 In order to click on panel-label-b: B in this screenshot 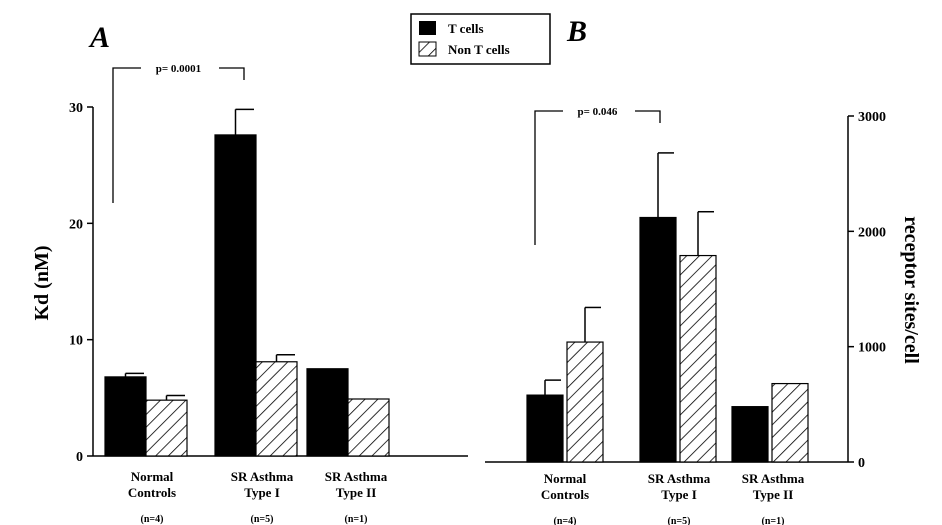, I will do `click(576, 31)`.